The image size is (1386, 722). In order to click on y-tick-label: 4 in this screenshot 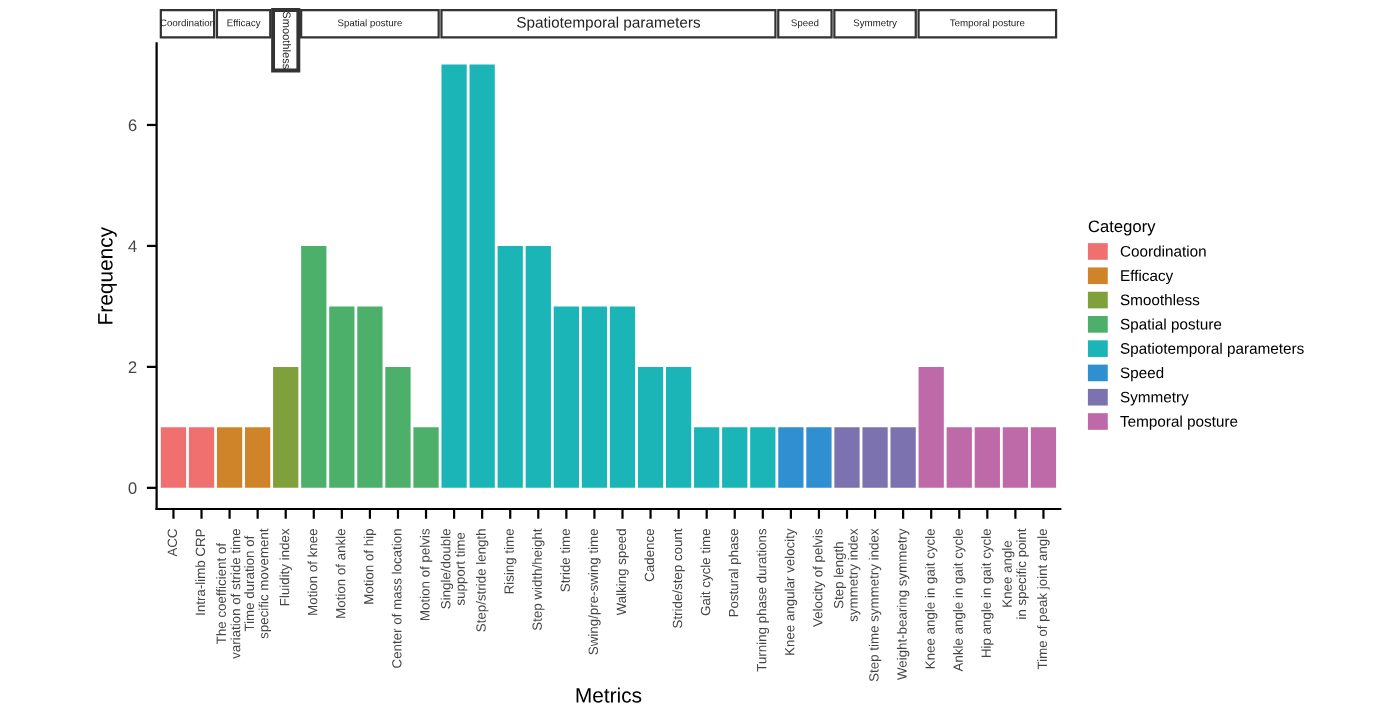, I will do `click(132, 246)`.